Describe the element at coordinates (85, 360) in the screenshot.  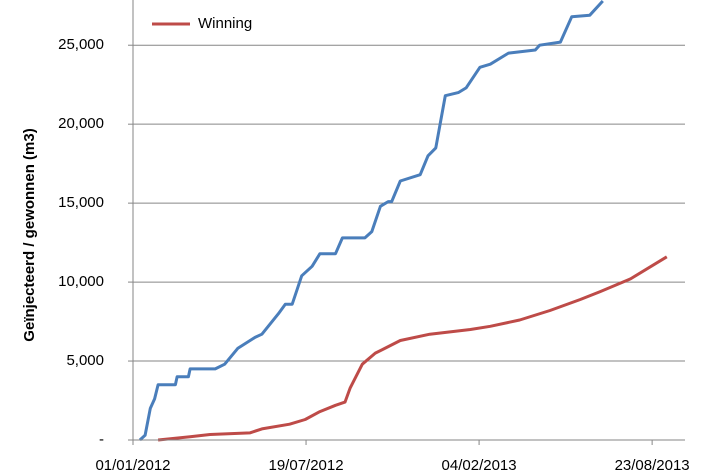
I see `y-tick-label: 5,000` at that location.